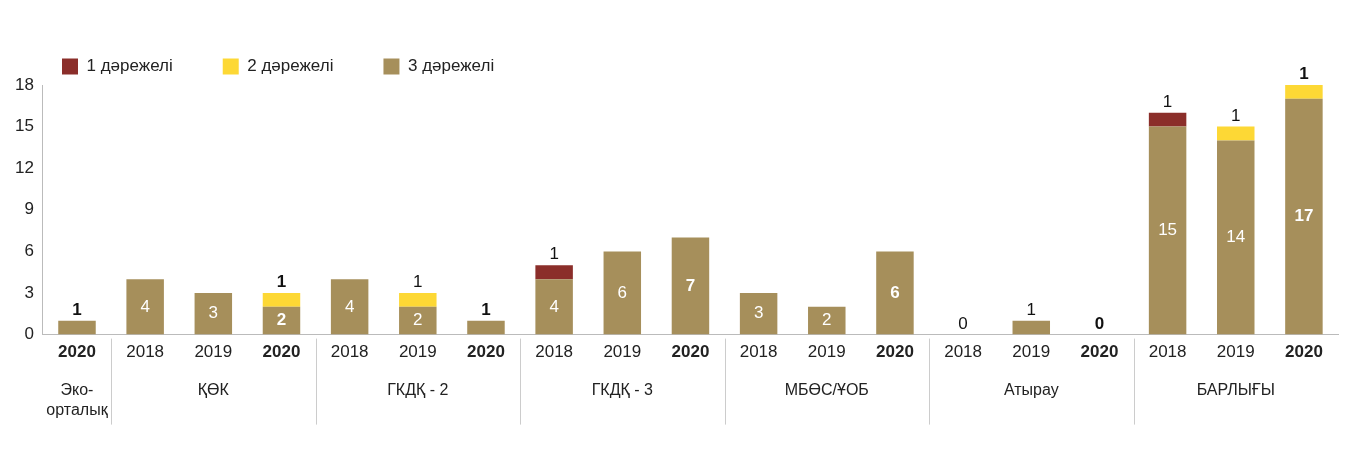 This screenshot has height=449, width=1357. Describe the element at coordinates (24, 167) in the screenshot. I see `y-tick-label: 12` at that location.